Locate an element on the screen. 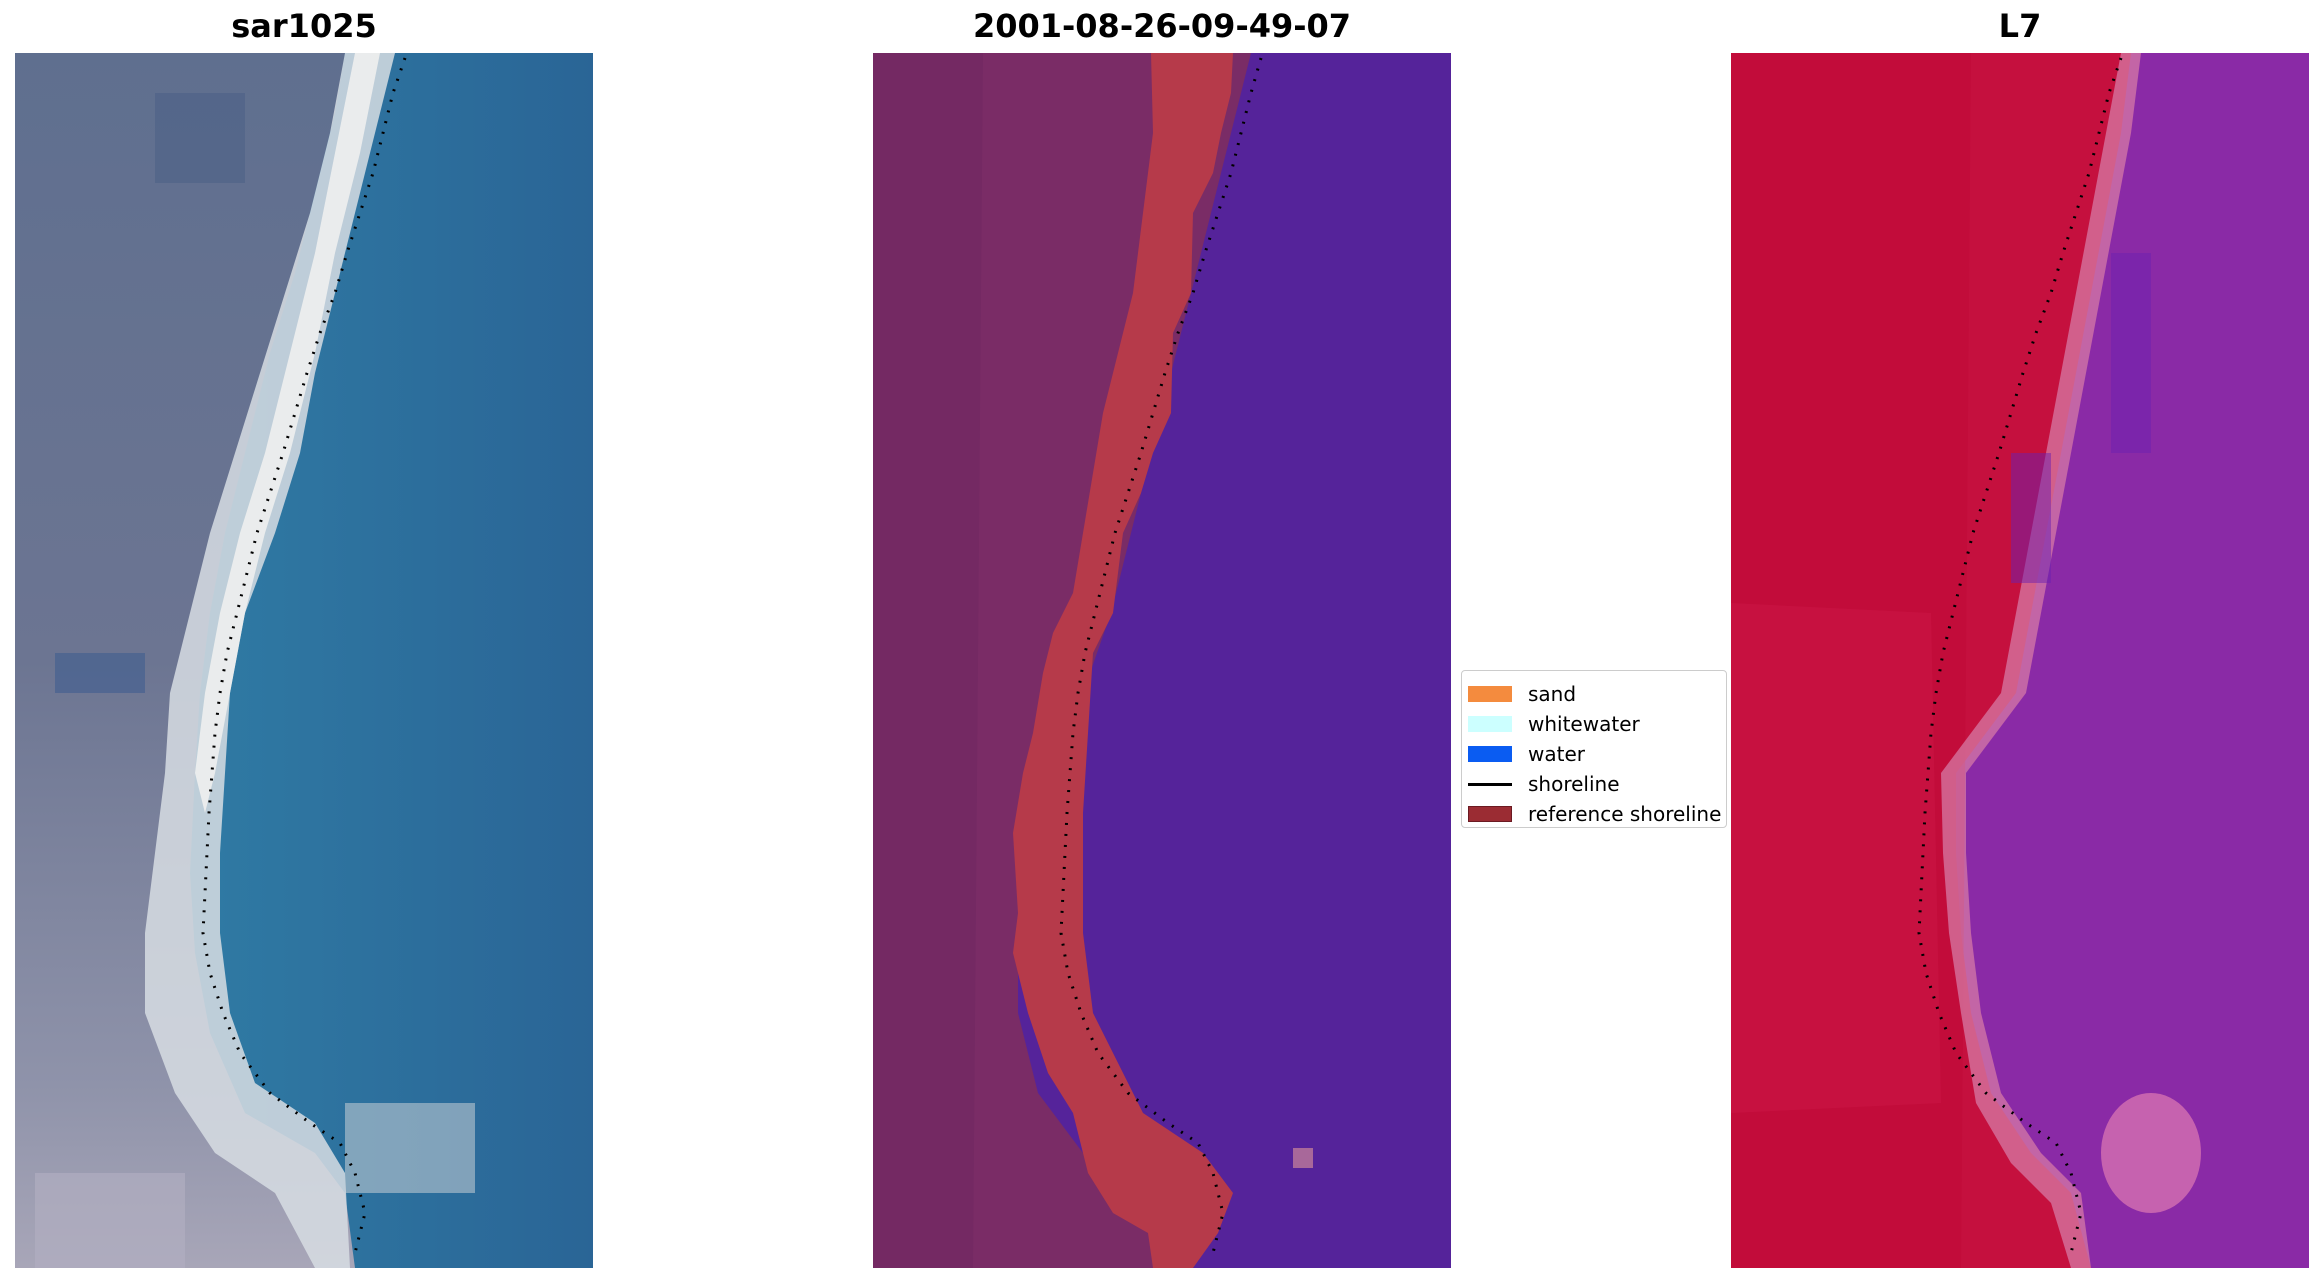 This screenshot has height=1283, width=2322. legend-item-shoreline: shoreline is located at coordinates (1594, 784).